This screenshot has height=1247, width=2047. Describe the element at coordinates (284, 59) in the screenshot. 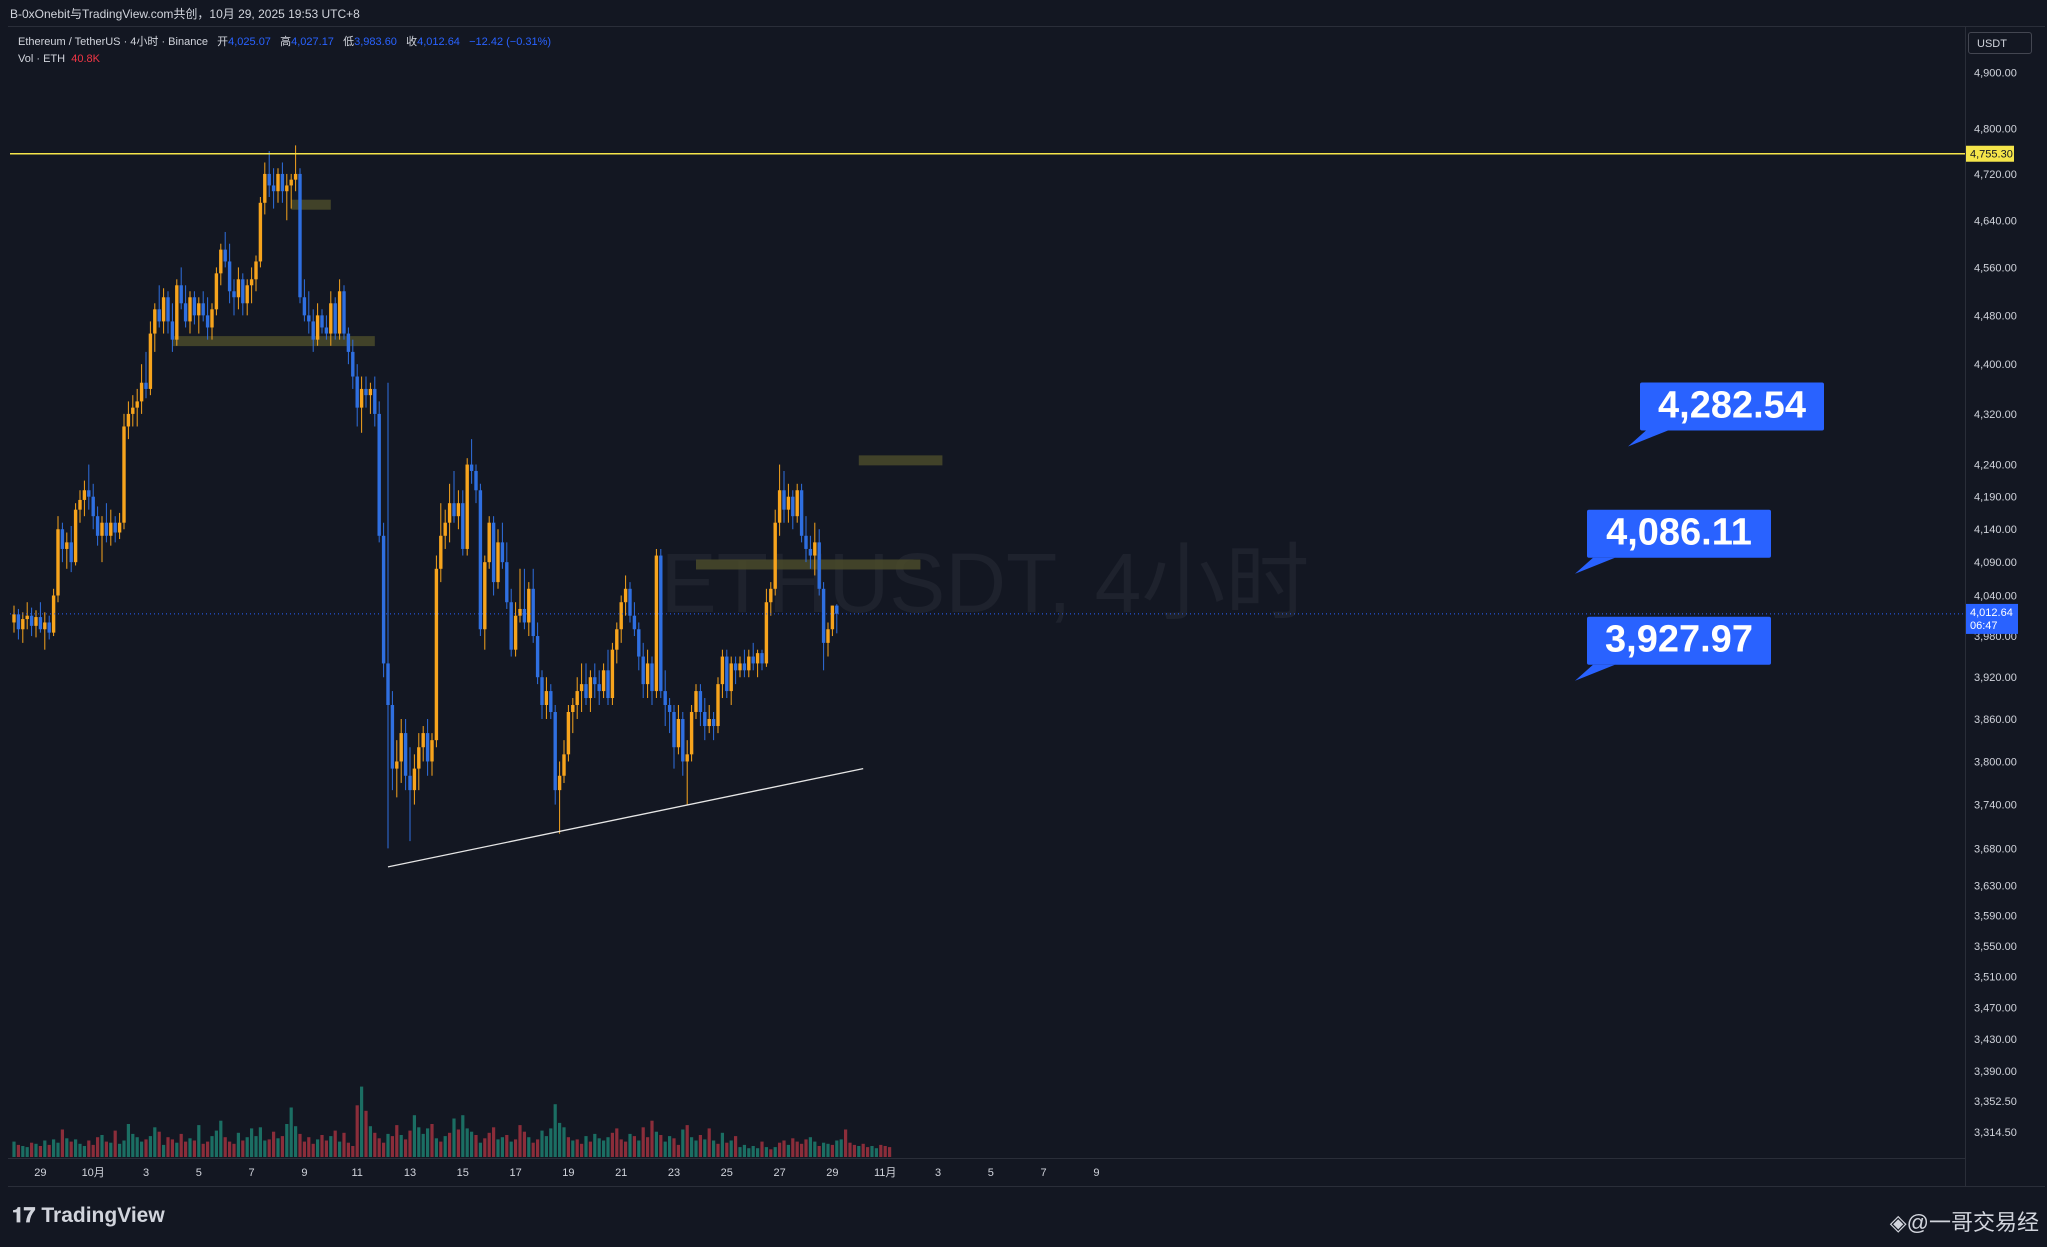

I see `legend-volume-row: Vol · ETH 40.8K` at that location.